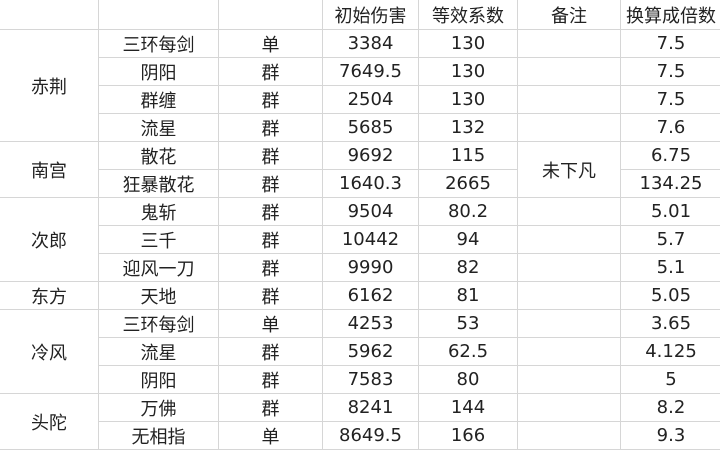 The height and width of the screenshot is (450, 720). Describe the element at coordinates (158, 183) in the screenshot. I see `skill-cell: 狂暴散花` at that location.